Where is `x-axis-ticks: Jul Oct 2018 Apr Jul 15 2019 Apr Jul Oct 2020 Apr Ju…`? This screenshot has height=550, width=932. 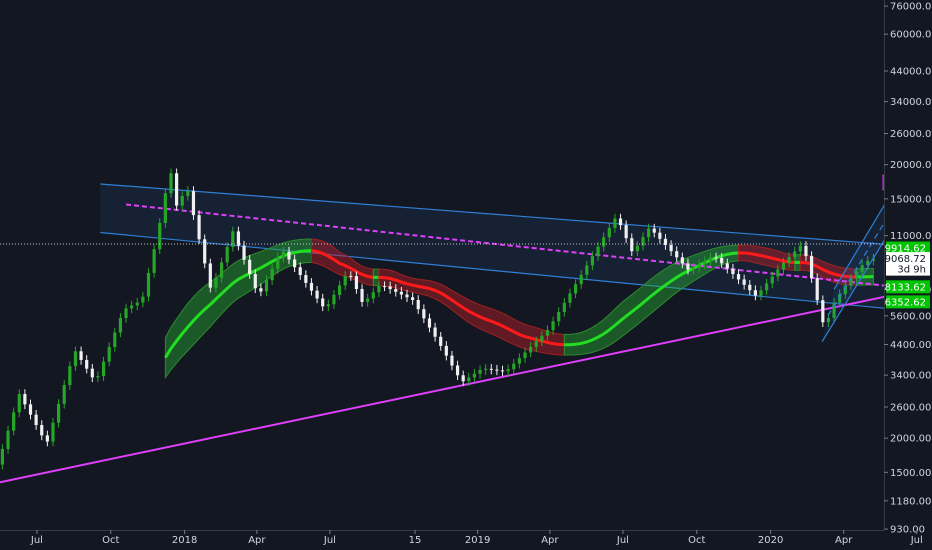 x-axis-ticks: Jul Oct 2018 Apr Jul 15 2019 Apr Jul Oct 2020 Apr Ju… is located at coordinates (476, 538).